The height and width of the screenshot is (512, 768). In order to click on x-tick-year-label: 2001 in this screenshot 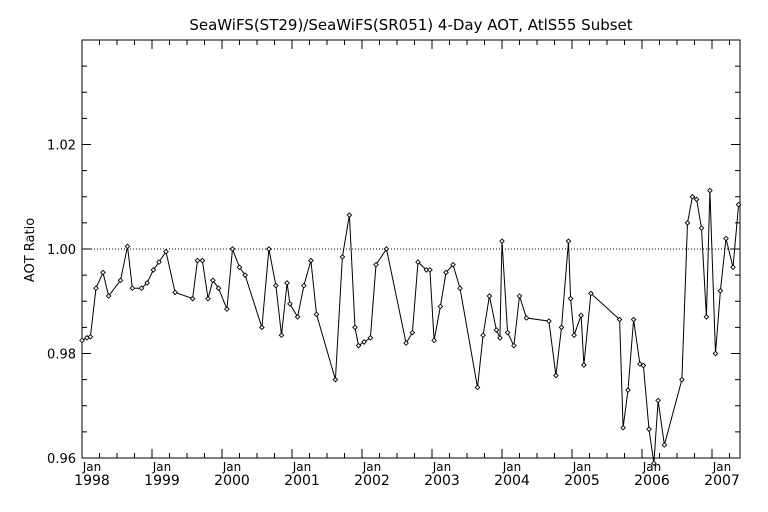, I will do `click(302, 481)`.